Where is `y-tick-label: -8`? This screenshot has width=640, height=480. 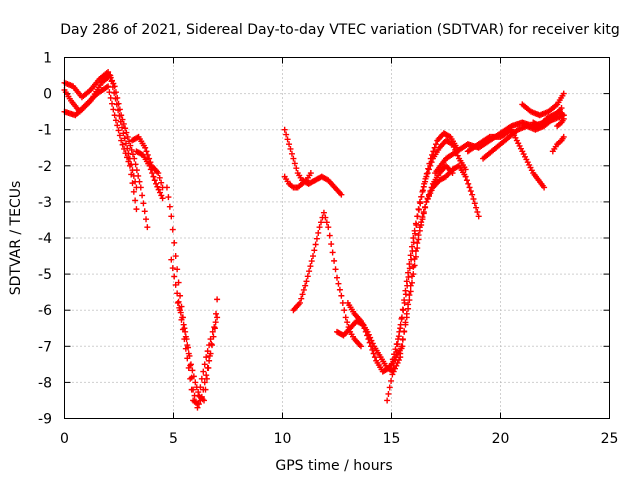 y-tick-label: -8 is located at coordinates (45, 383).